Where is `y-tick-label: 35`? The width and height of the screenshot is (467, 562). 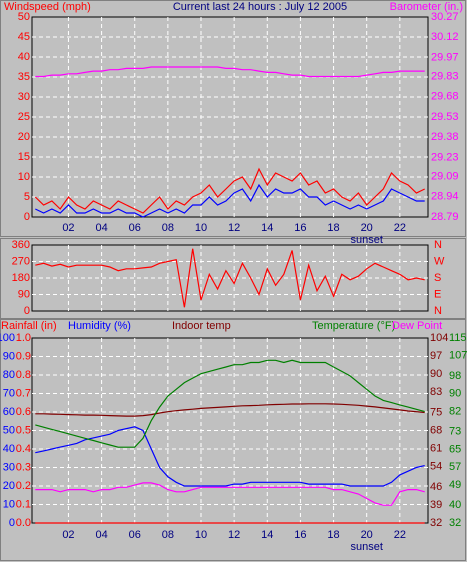 y-tick-label: 35 is located at coordinates (24, 77).